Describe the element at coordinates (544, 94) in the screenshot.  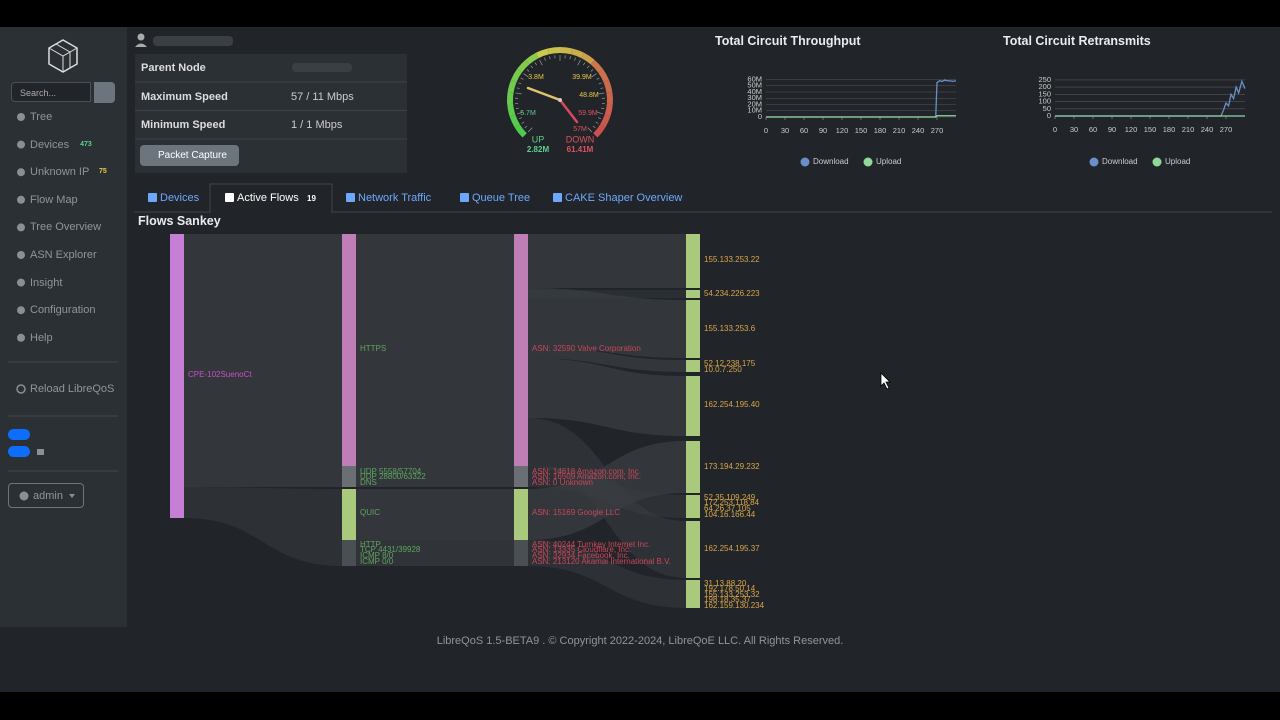
I see `gauge-needle-up` at that location.